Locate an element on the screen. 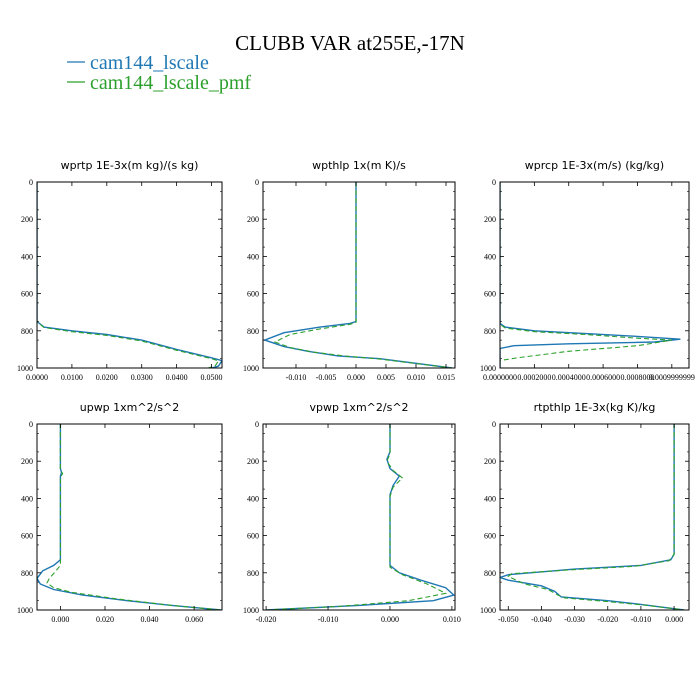 This screenshot has height=700, width=700. figure-title: CLUBB VAR at255E,-17N is located at coordinates (350, 43).